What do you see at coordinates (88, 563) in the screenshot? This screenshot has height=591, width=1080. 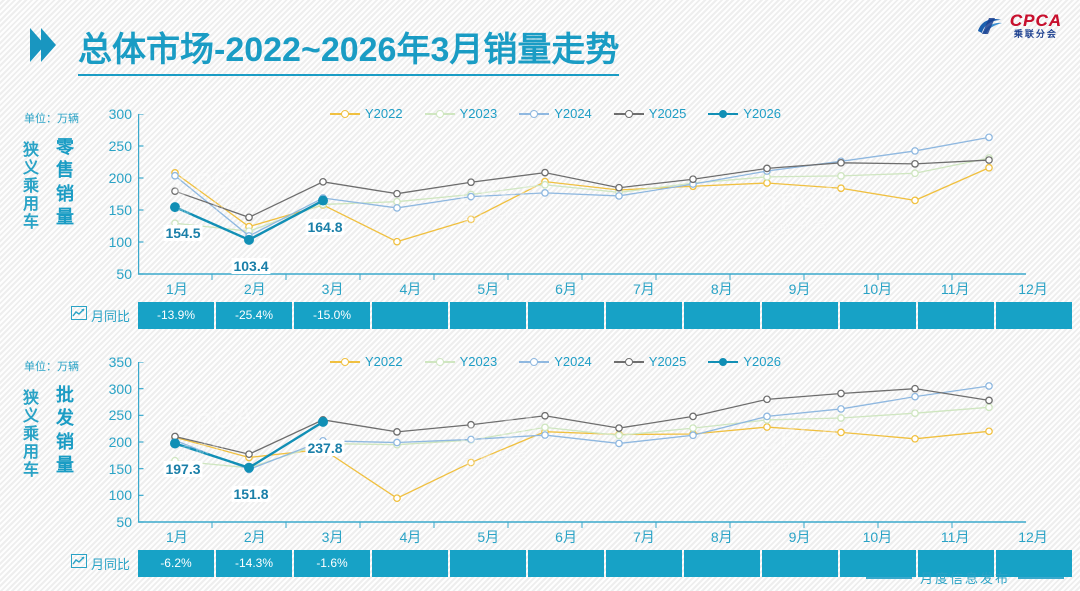 I see `wholesale-yoy-label: 月同比` at bounding box center [88, 563].